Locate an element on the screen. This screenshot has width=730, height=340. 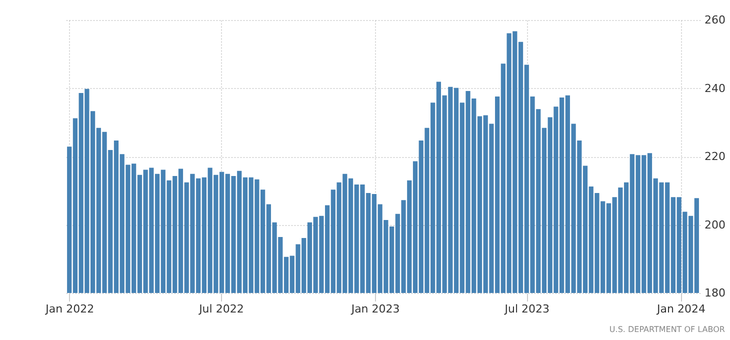
y-tick-label: 220 is located at coordinates (715, 156).